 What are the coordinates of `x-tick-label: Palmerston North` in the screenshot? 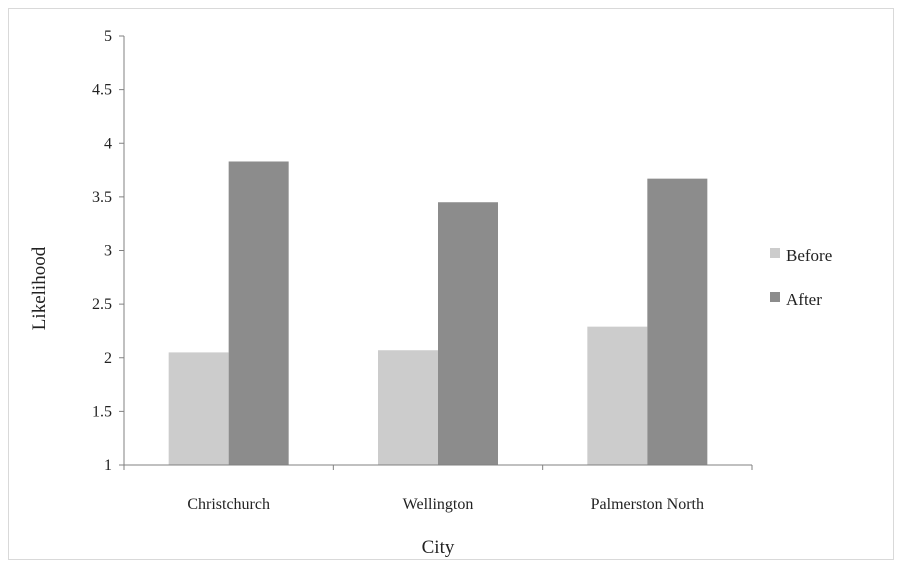 It's located at (647, 504).